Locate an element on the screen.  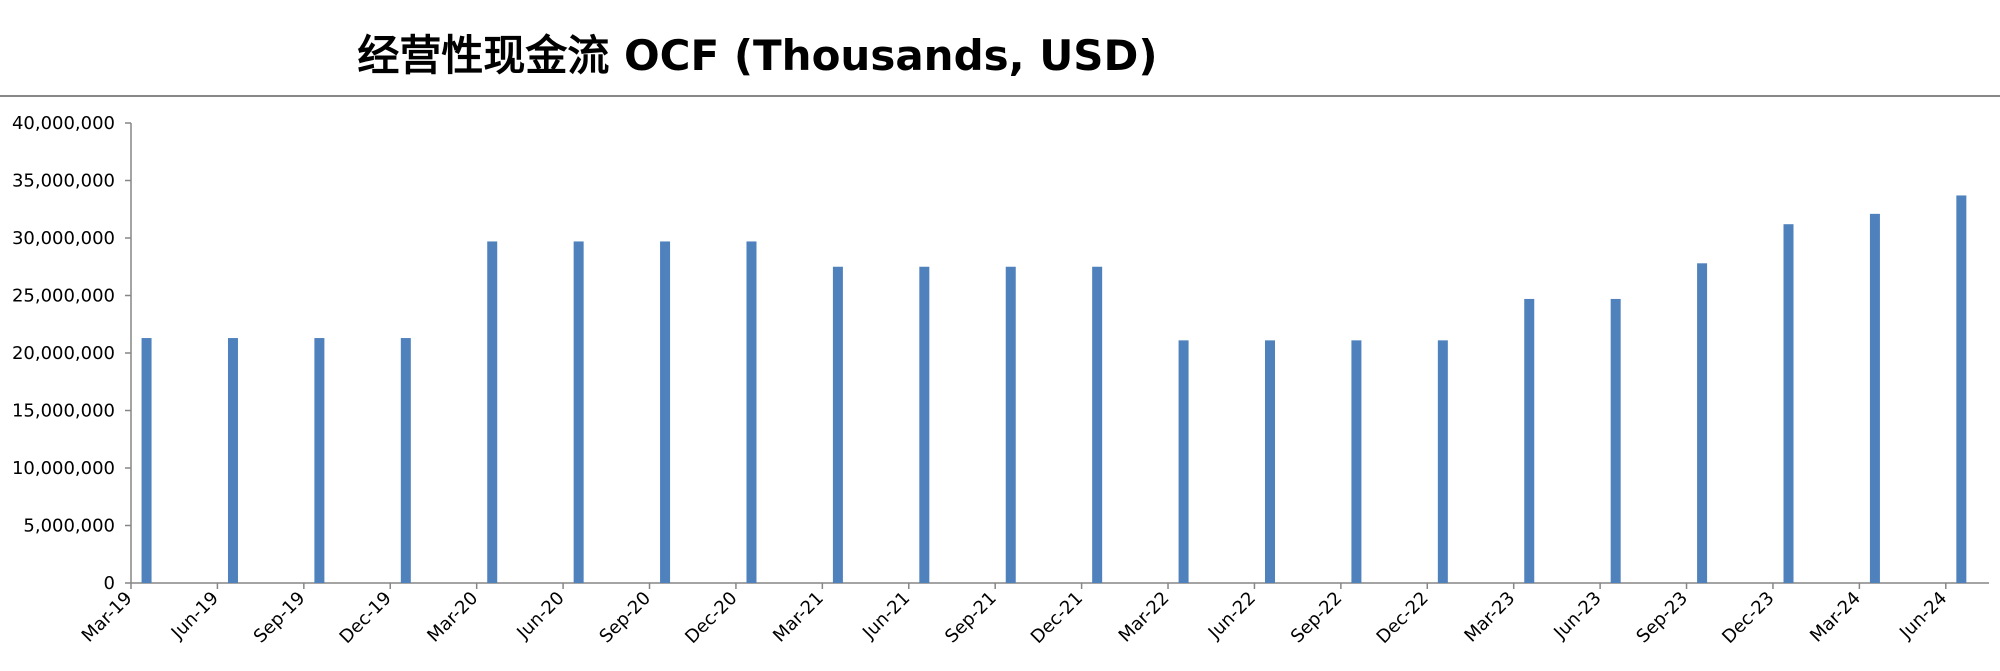
x-tick-label: Sep-22 is located at coordinates (1317, 618).